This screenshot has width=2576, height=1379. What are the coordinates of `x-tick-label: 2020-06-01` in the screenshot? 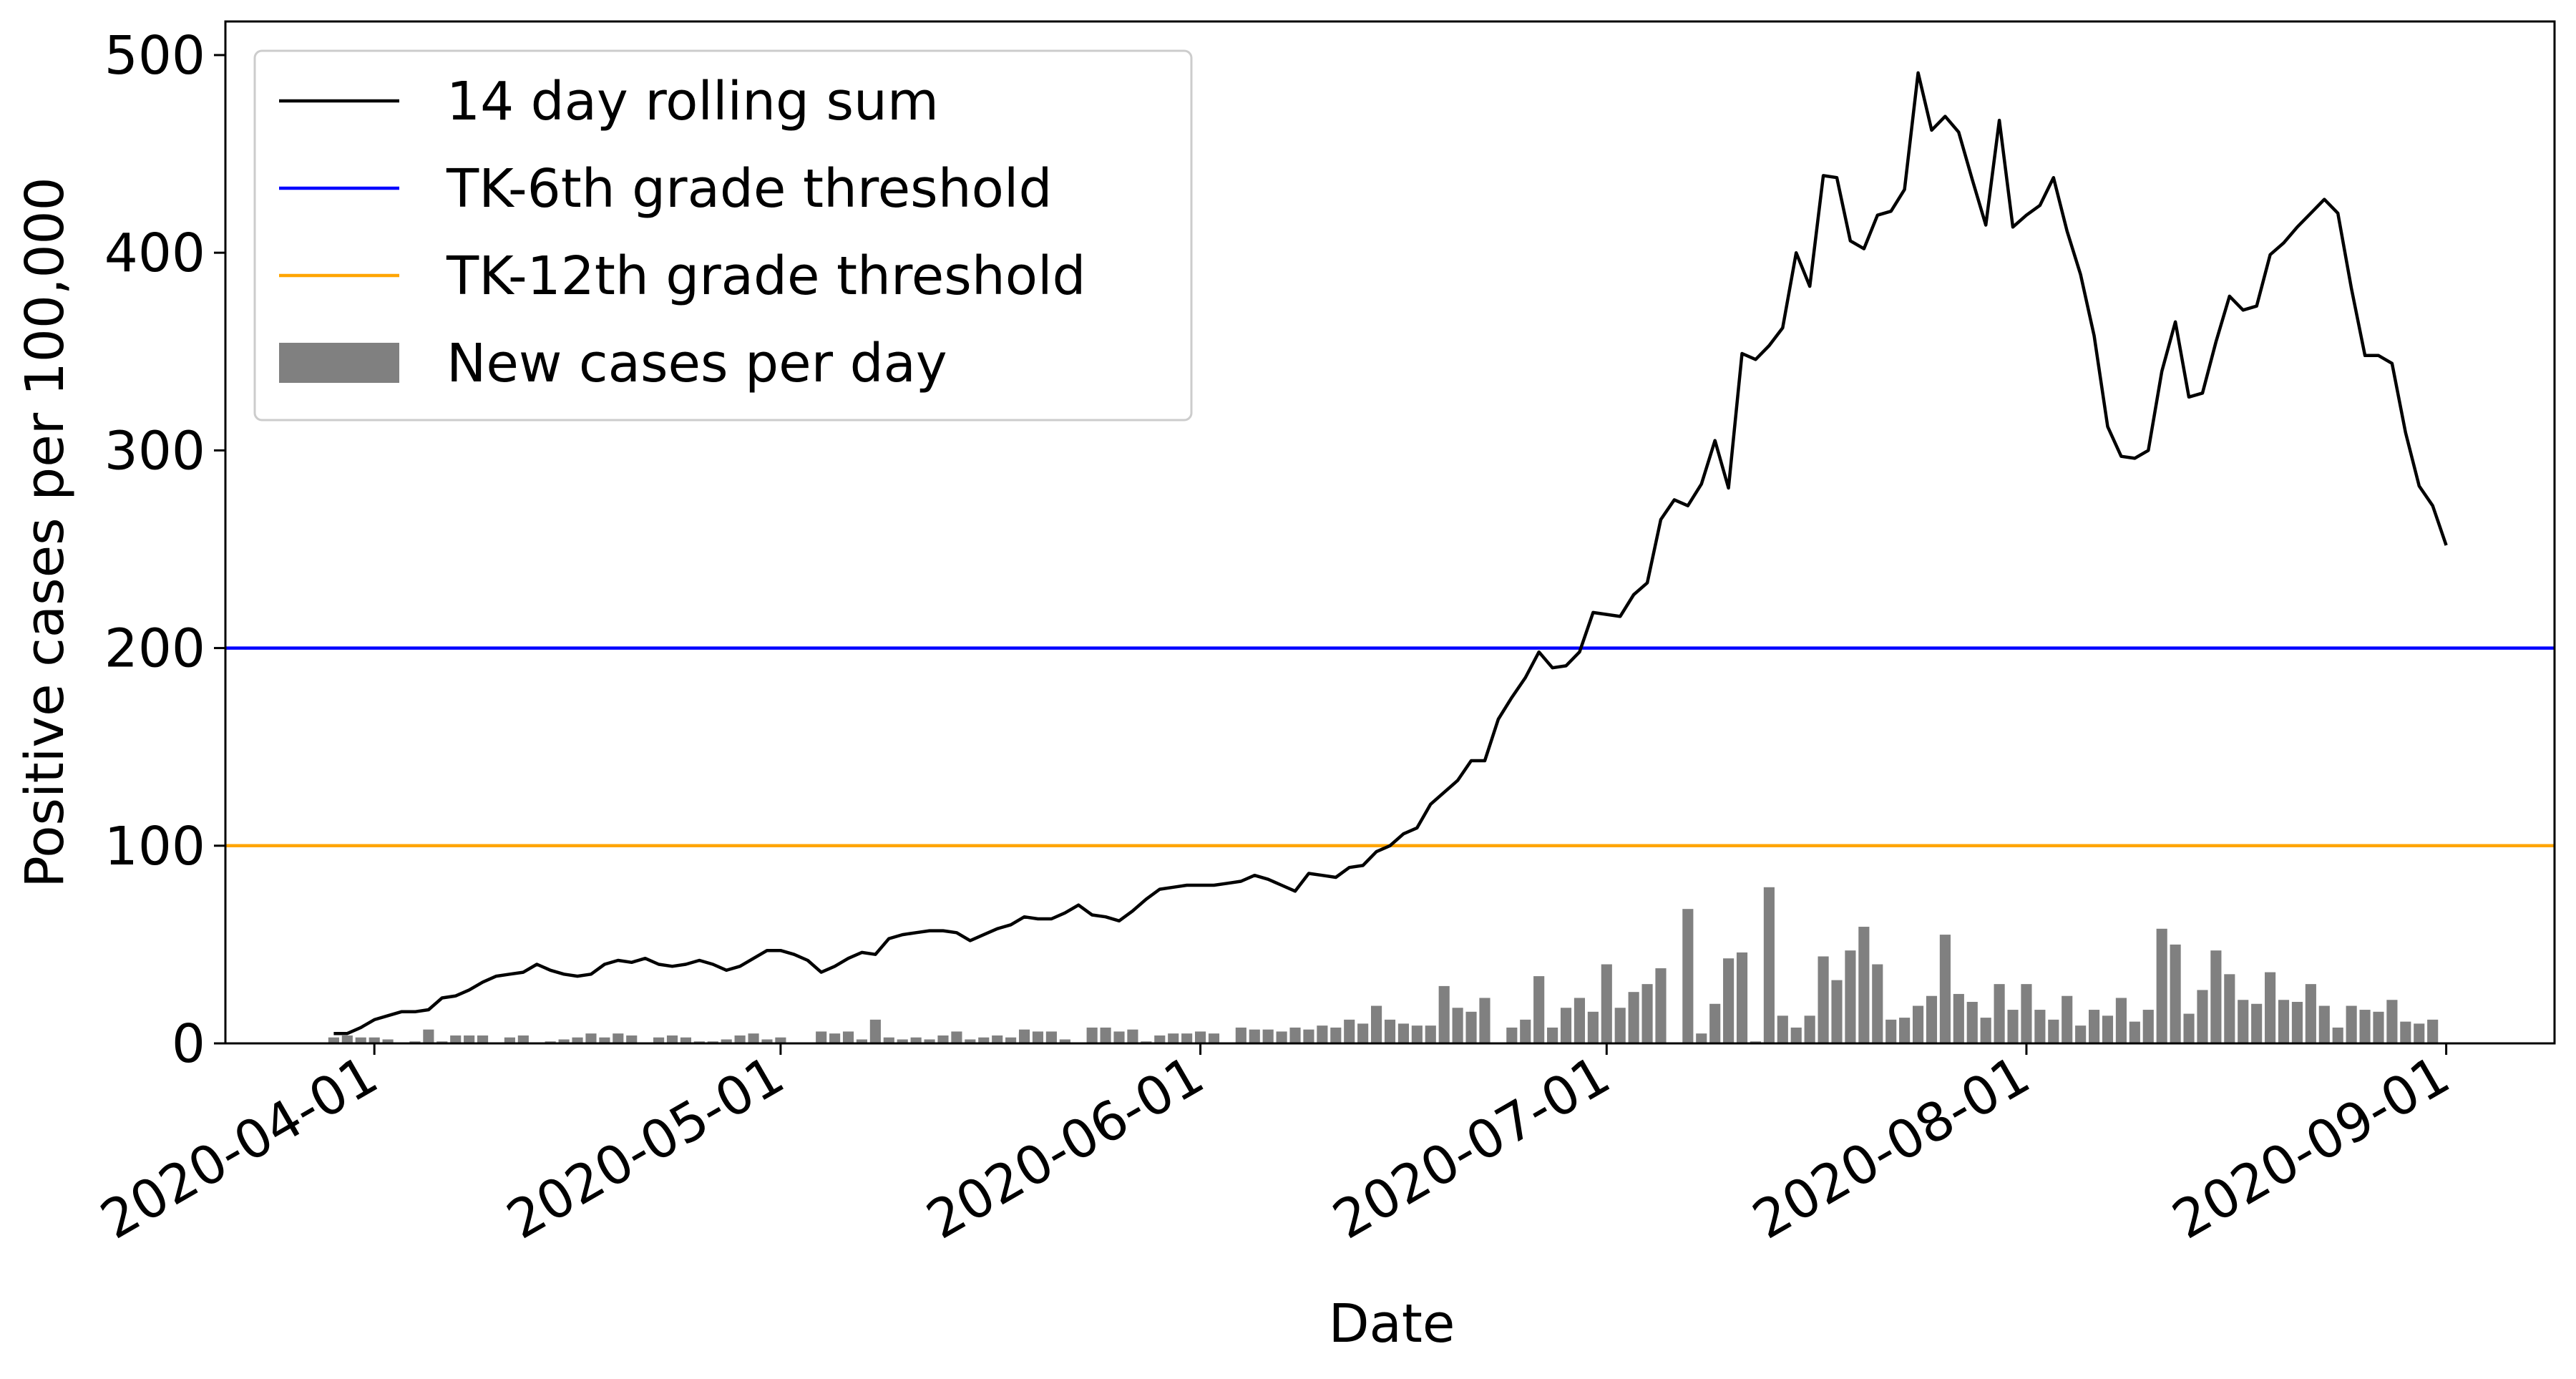 It's located at (1065, 1148).